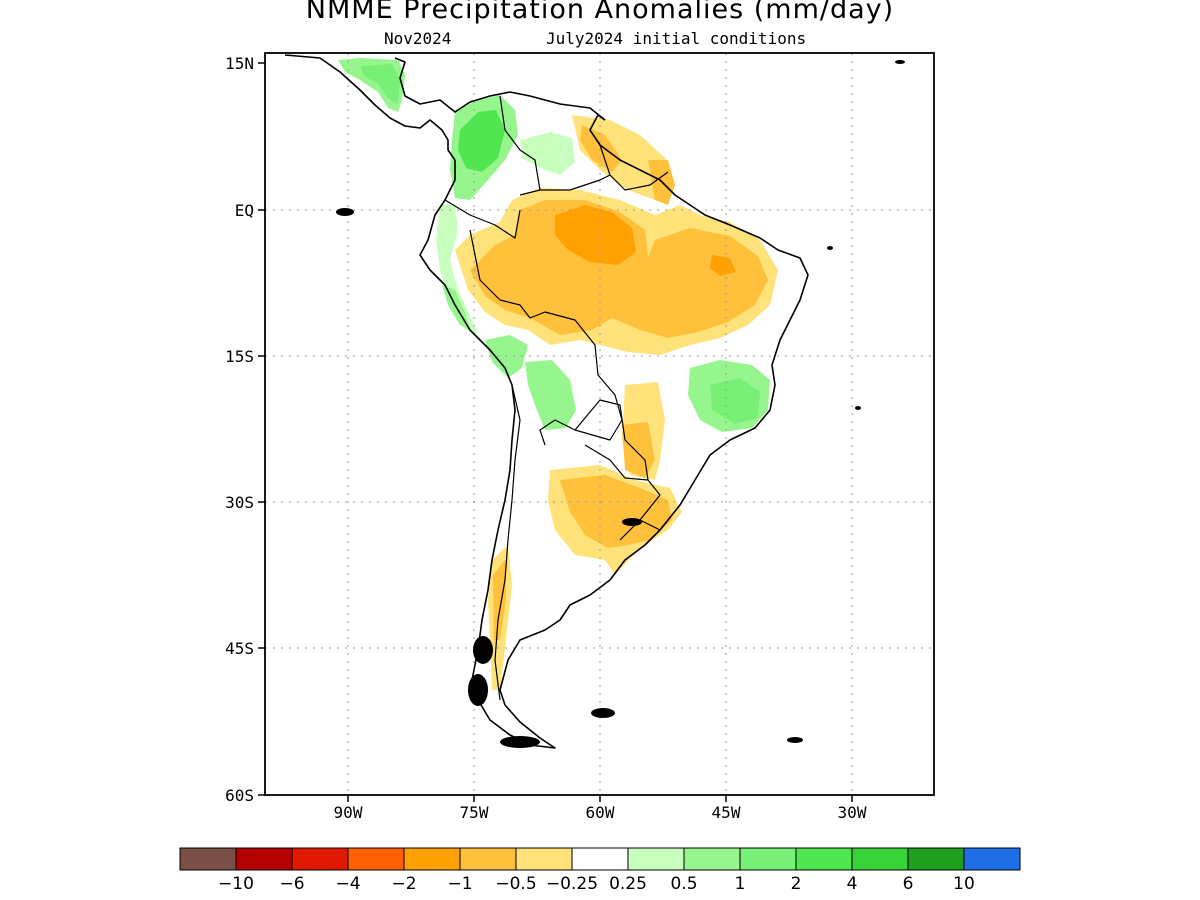  Describe the element at coordinates (600, 12) in the screenshot. I see `map-title: NMME Precipitation Anomalies (mm/day)` at that location.